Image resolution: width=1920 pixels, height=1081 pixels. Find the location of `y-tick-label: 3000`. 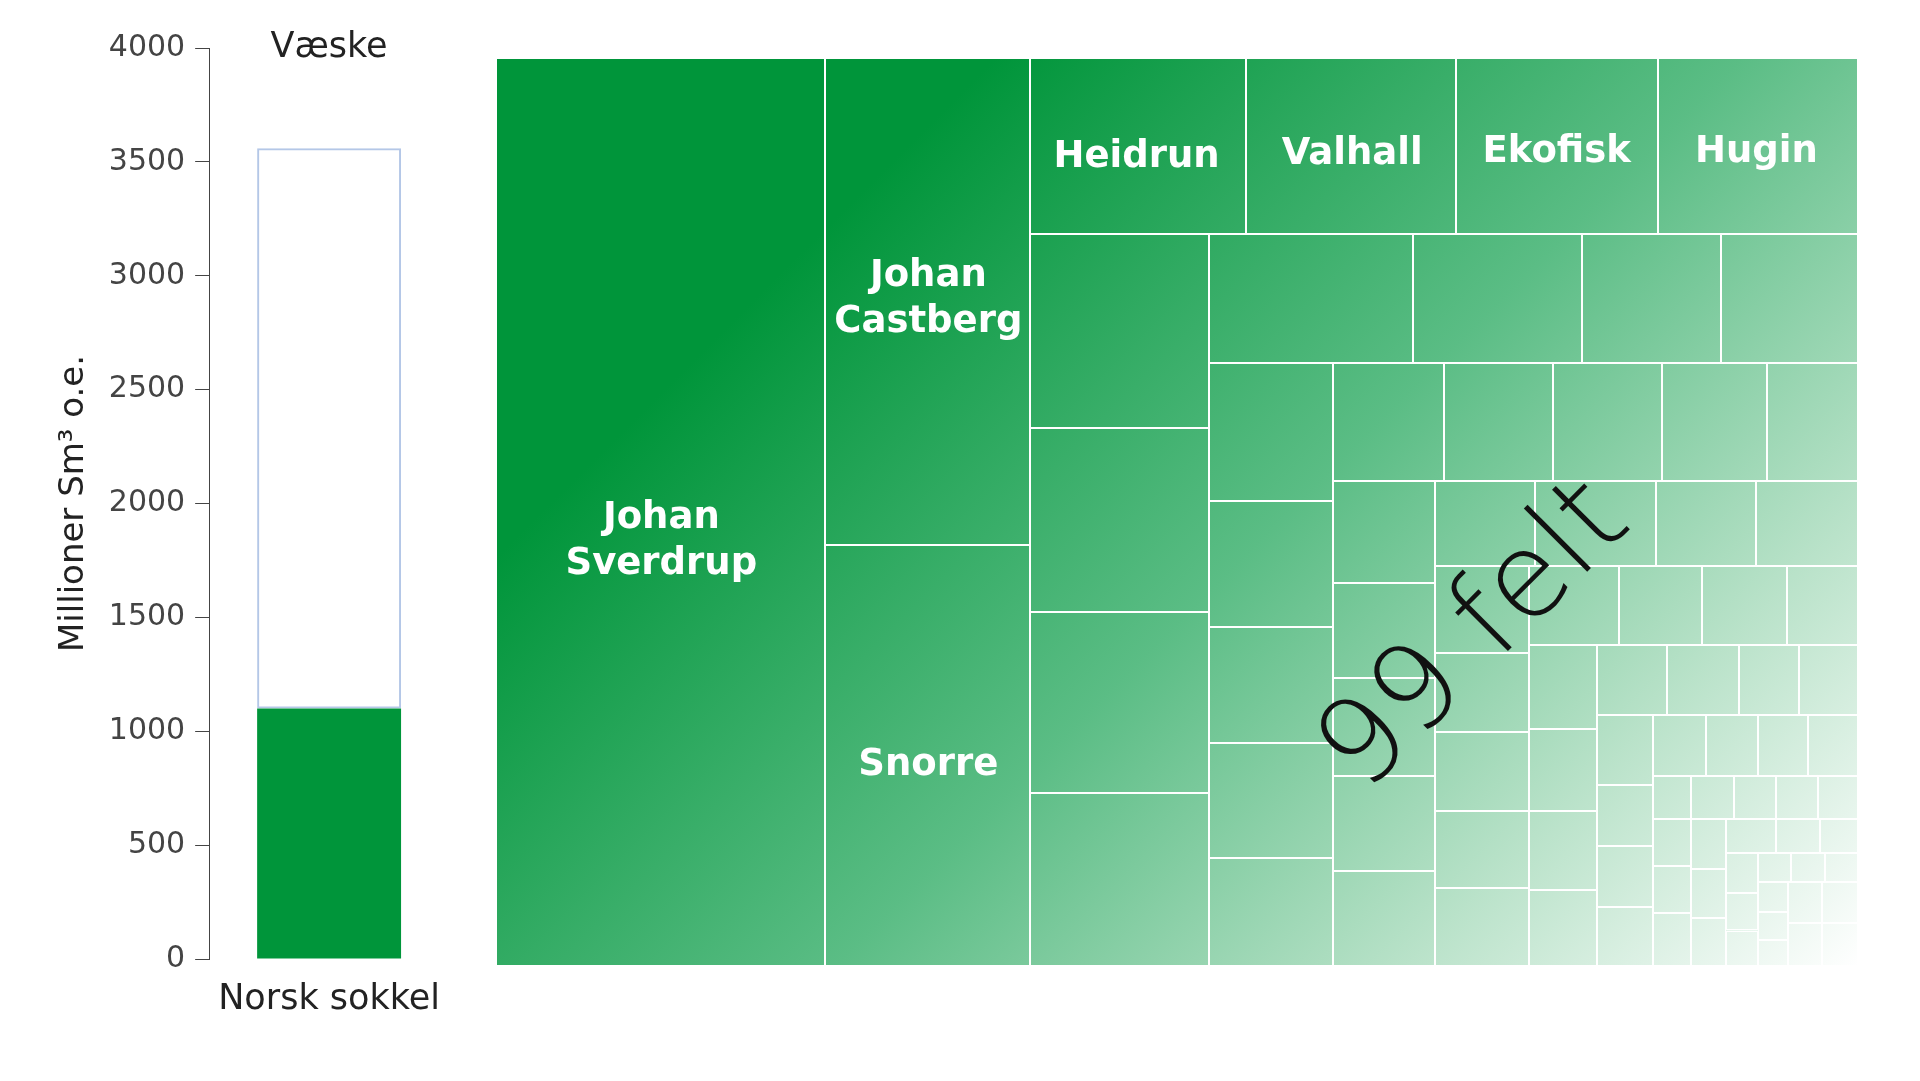

y-tick-label: 3000 is located at coordinates (147, 273).